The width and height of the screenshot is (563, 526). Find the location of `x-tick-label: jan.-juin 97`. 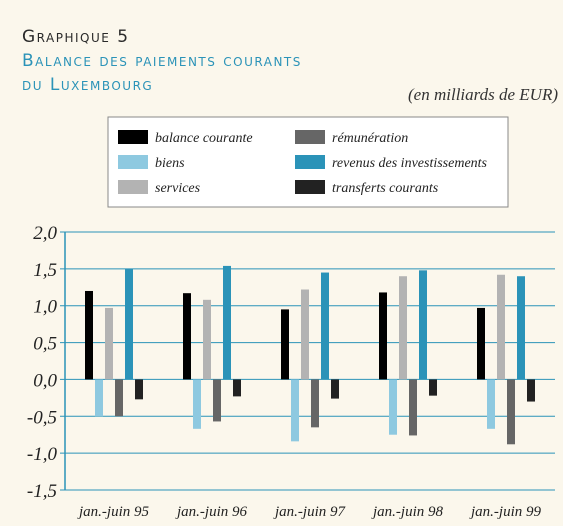

x-tick-label: jan.-juin 97 is located at coordinates (309, 512).